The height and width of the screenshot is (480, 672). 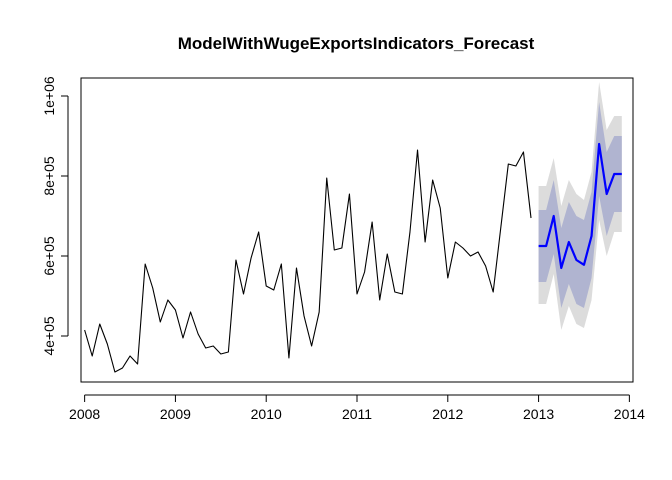 I want to click on y-tick-label: 4e+05, so click(x=49, y=336).